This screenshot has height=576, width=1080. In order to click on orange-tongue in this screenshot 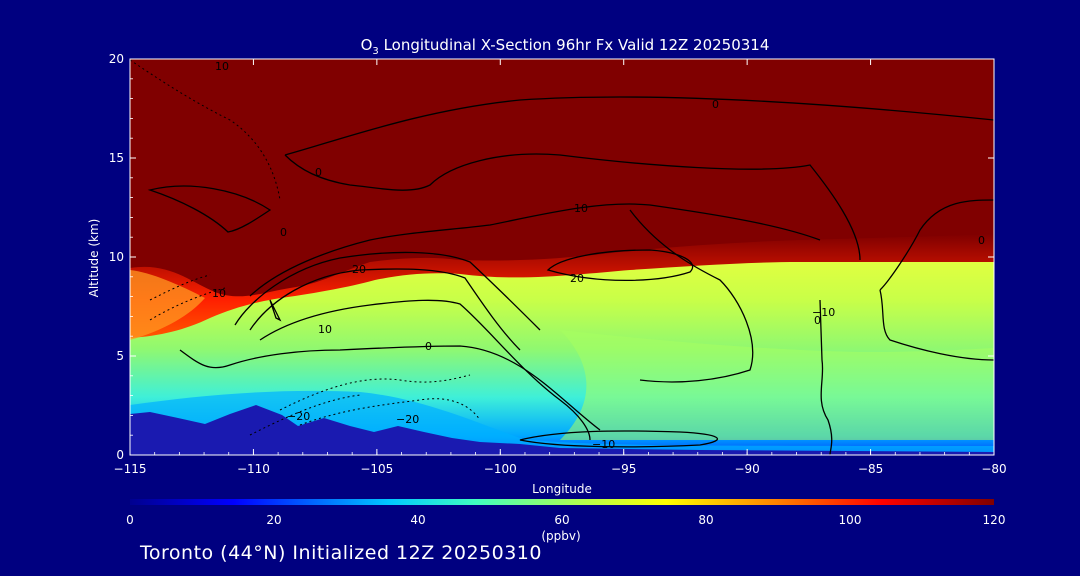, I will do `click(167, 305)`.